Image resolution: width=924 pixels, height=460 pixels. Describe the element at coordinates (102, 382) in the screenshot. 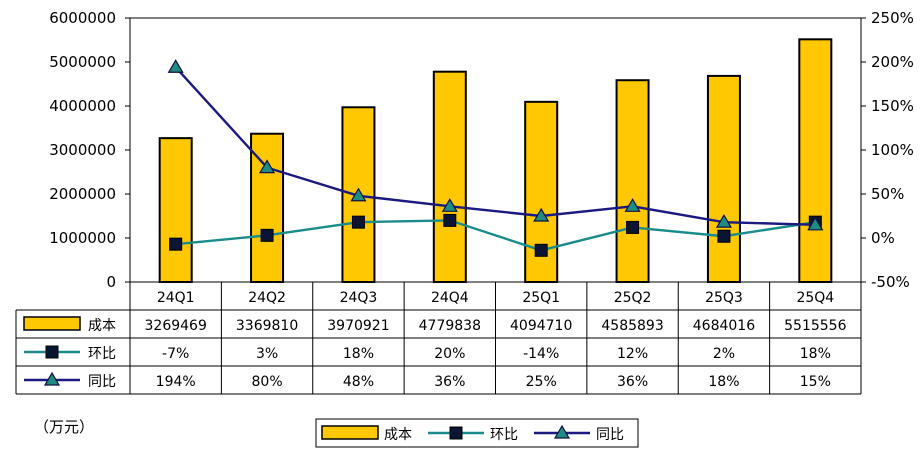

I see `row-label-同比: 同比` at that location.